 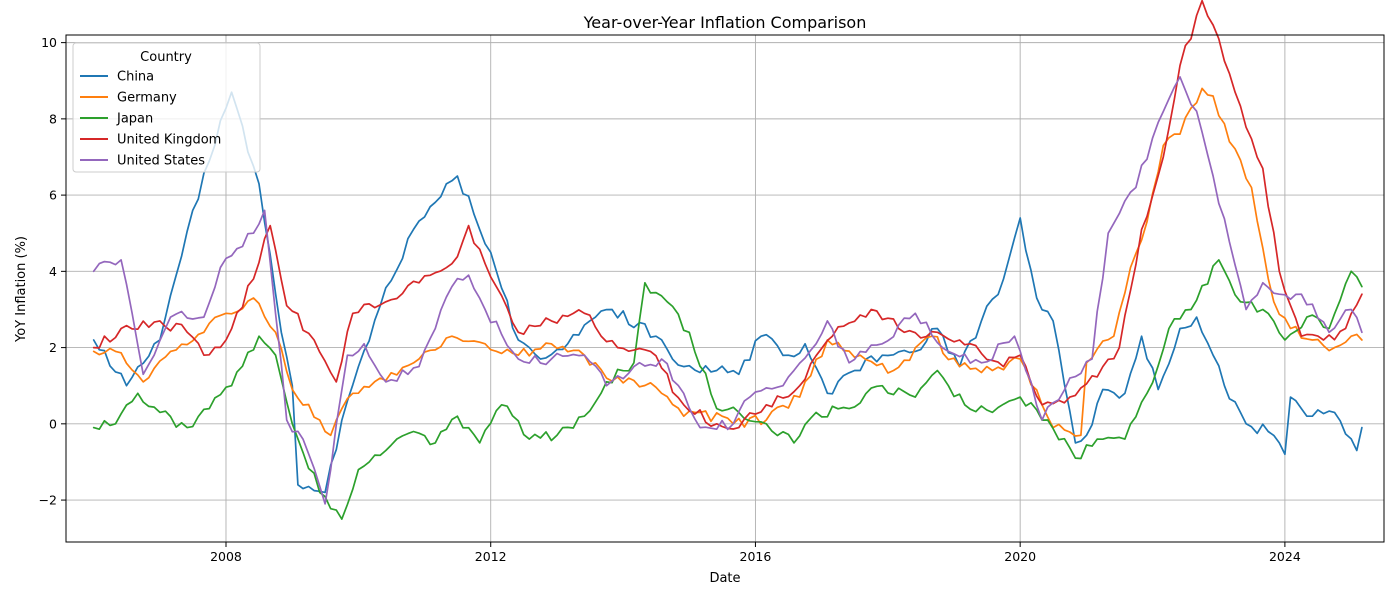 What do you see at coordinates (169, 140) in the screenshot?
I see `legend-label-united-kingdom: United Kingdom` at bounding box center [169, 140].